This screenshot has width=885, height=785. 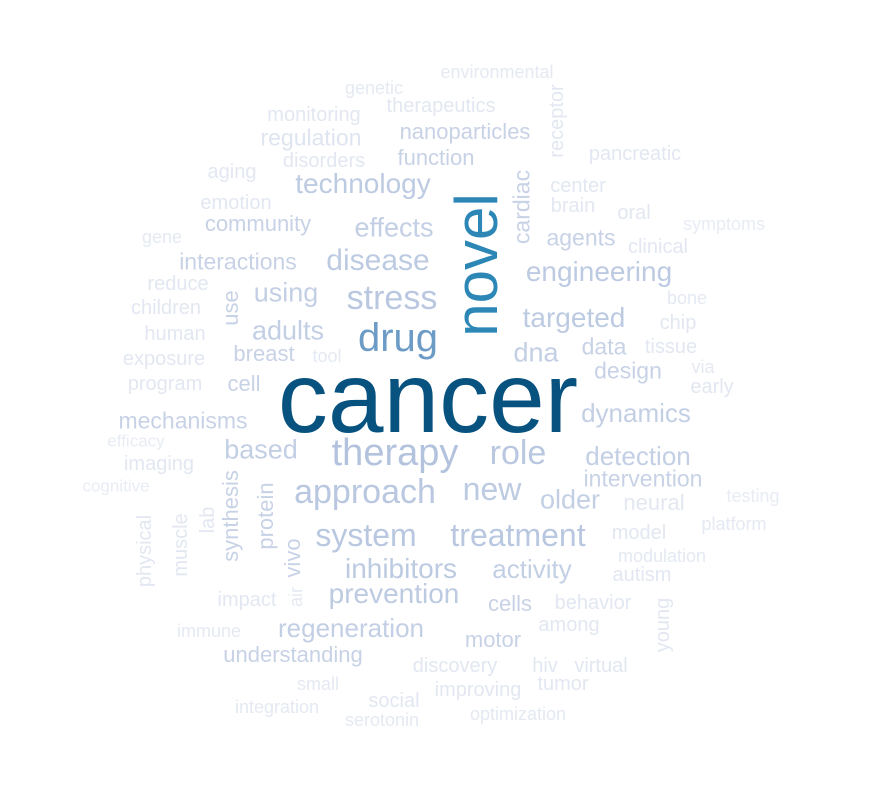 What do you see at coordinates (277, 707) in the screenshot?
I see `word-integration: integration` at bounding box center [277, 707].